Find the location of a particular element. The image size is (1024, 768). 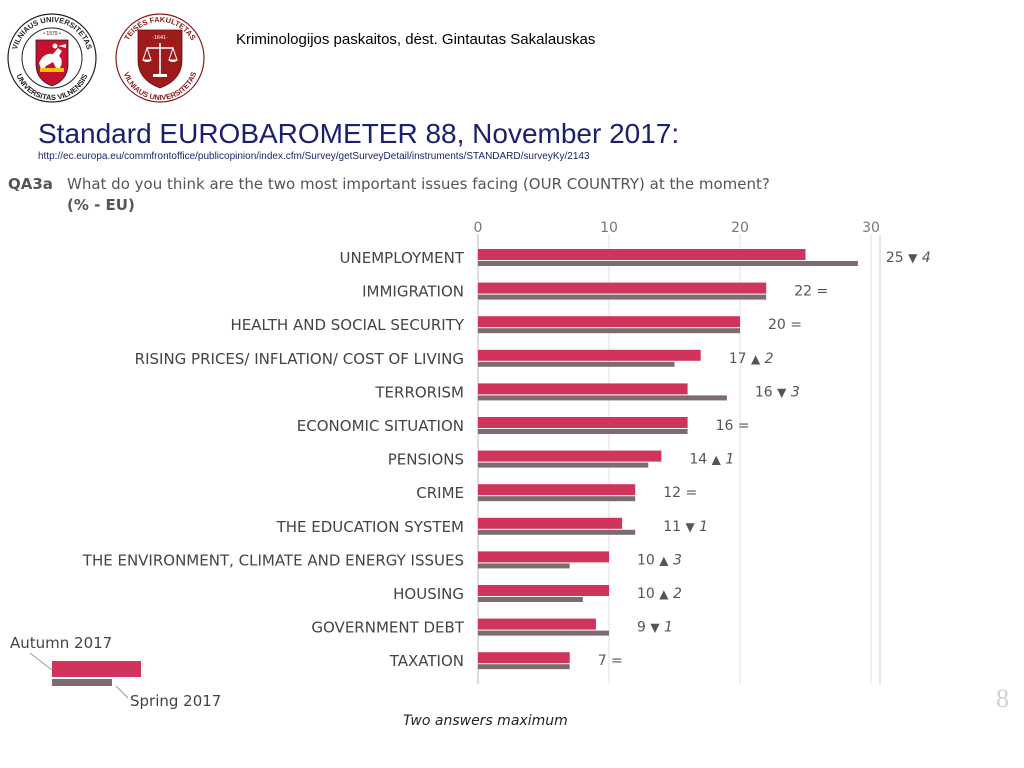

category-label: IMMIGRATION is located at coordinates (413, 292).